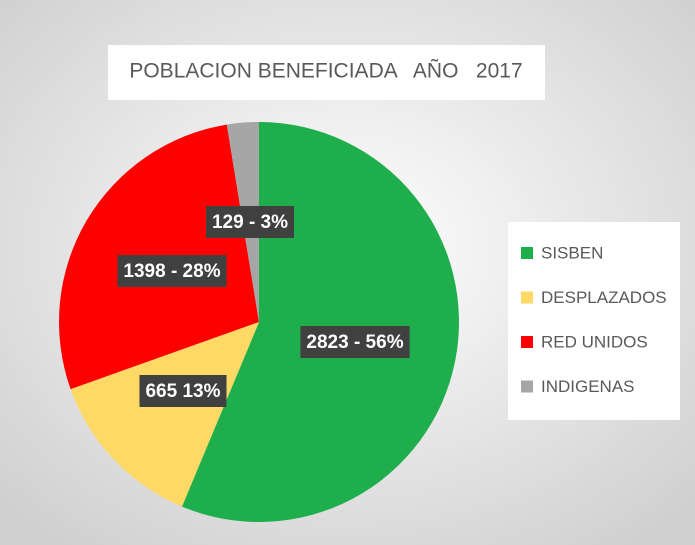  Describe the element at coordinates (594, 341) in the screenshot. I see `legend-label: RED UNIDOS` at that location.